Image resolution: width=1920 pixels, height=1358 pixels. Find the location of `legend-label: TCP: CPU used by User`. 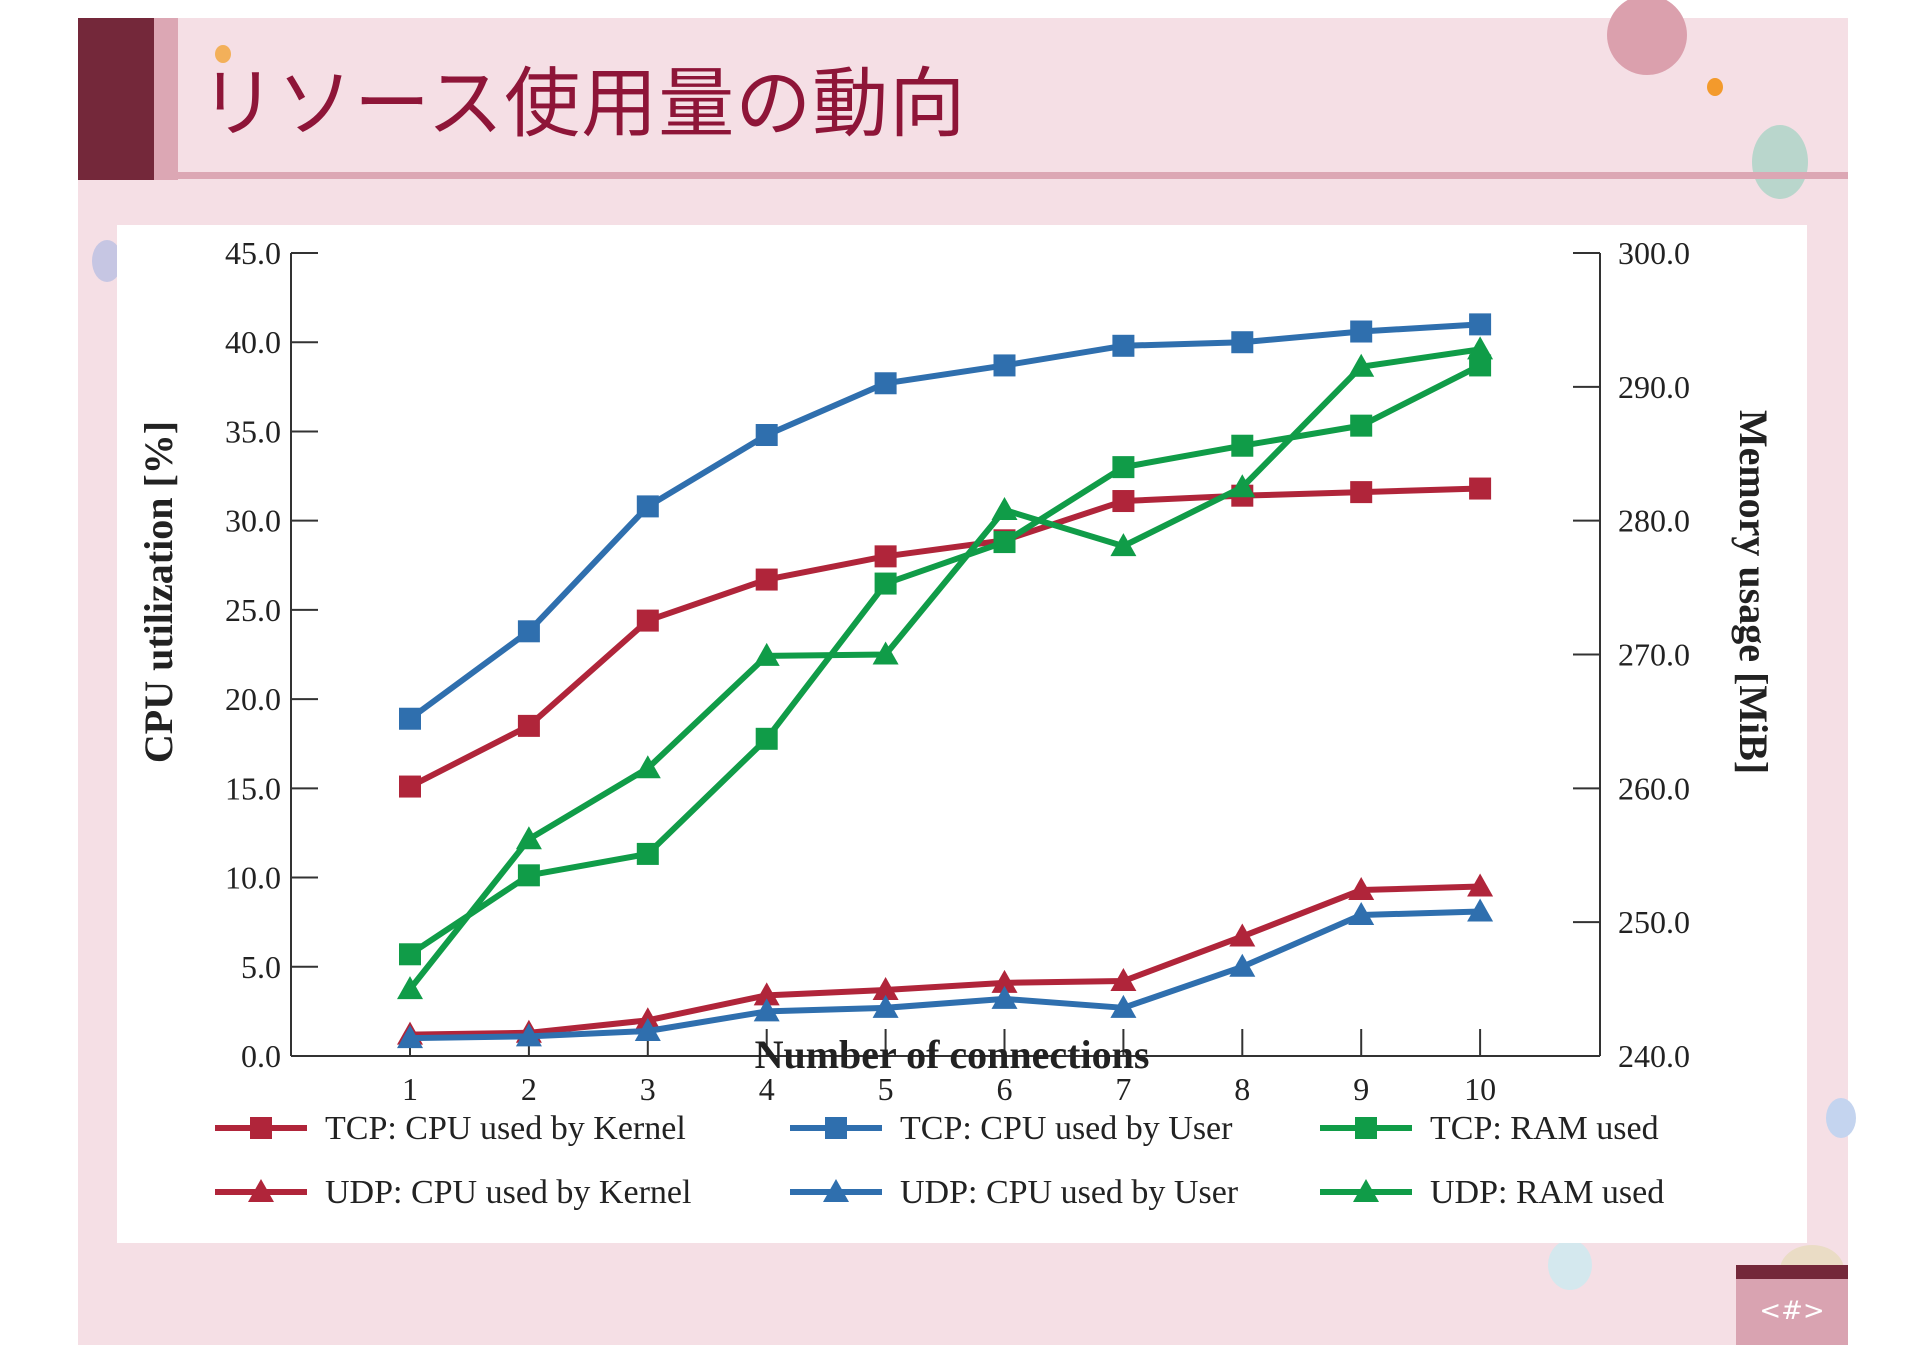

legend-label: TCP: CPU used by User is located at coordinates (1066, 1128).